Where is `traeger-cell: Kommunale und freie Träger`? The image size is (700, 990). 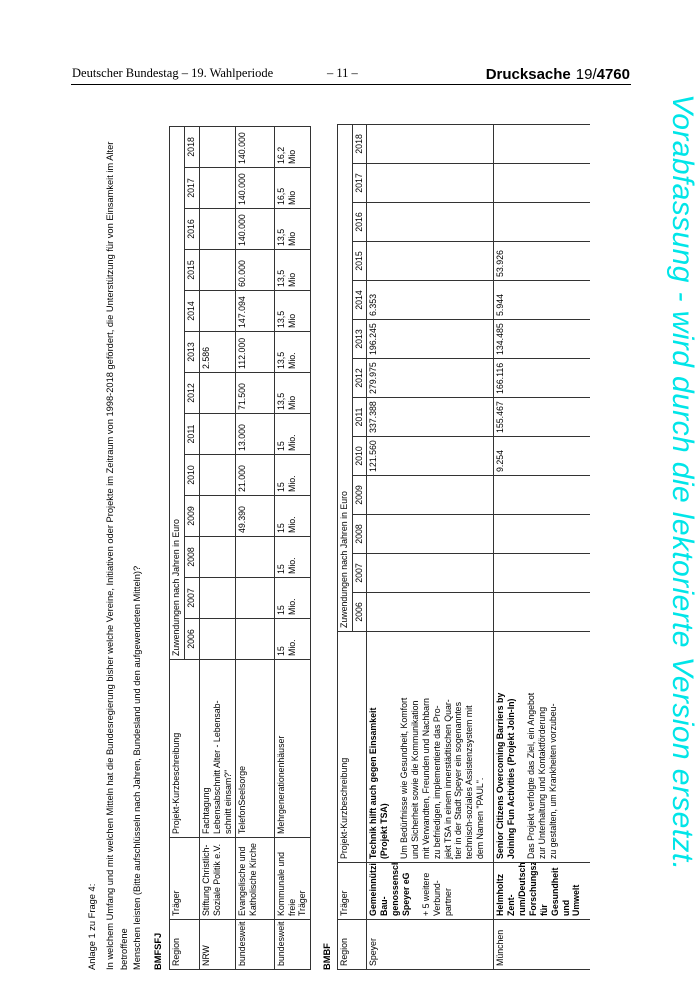 traeger-cell: Kommunale und freie Träger is located at coordinates (292, 878).